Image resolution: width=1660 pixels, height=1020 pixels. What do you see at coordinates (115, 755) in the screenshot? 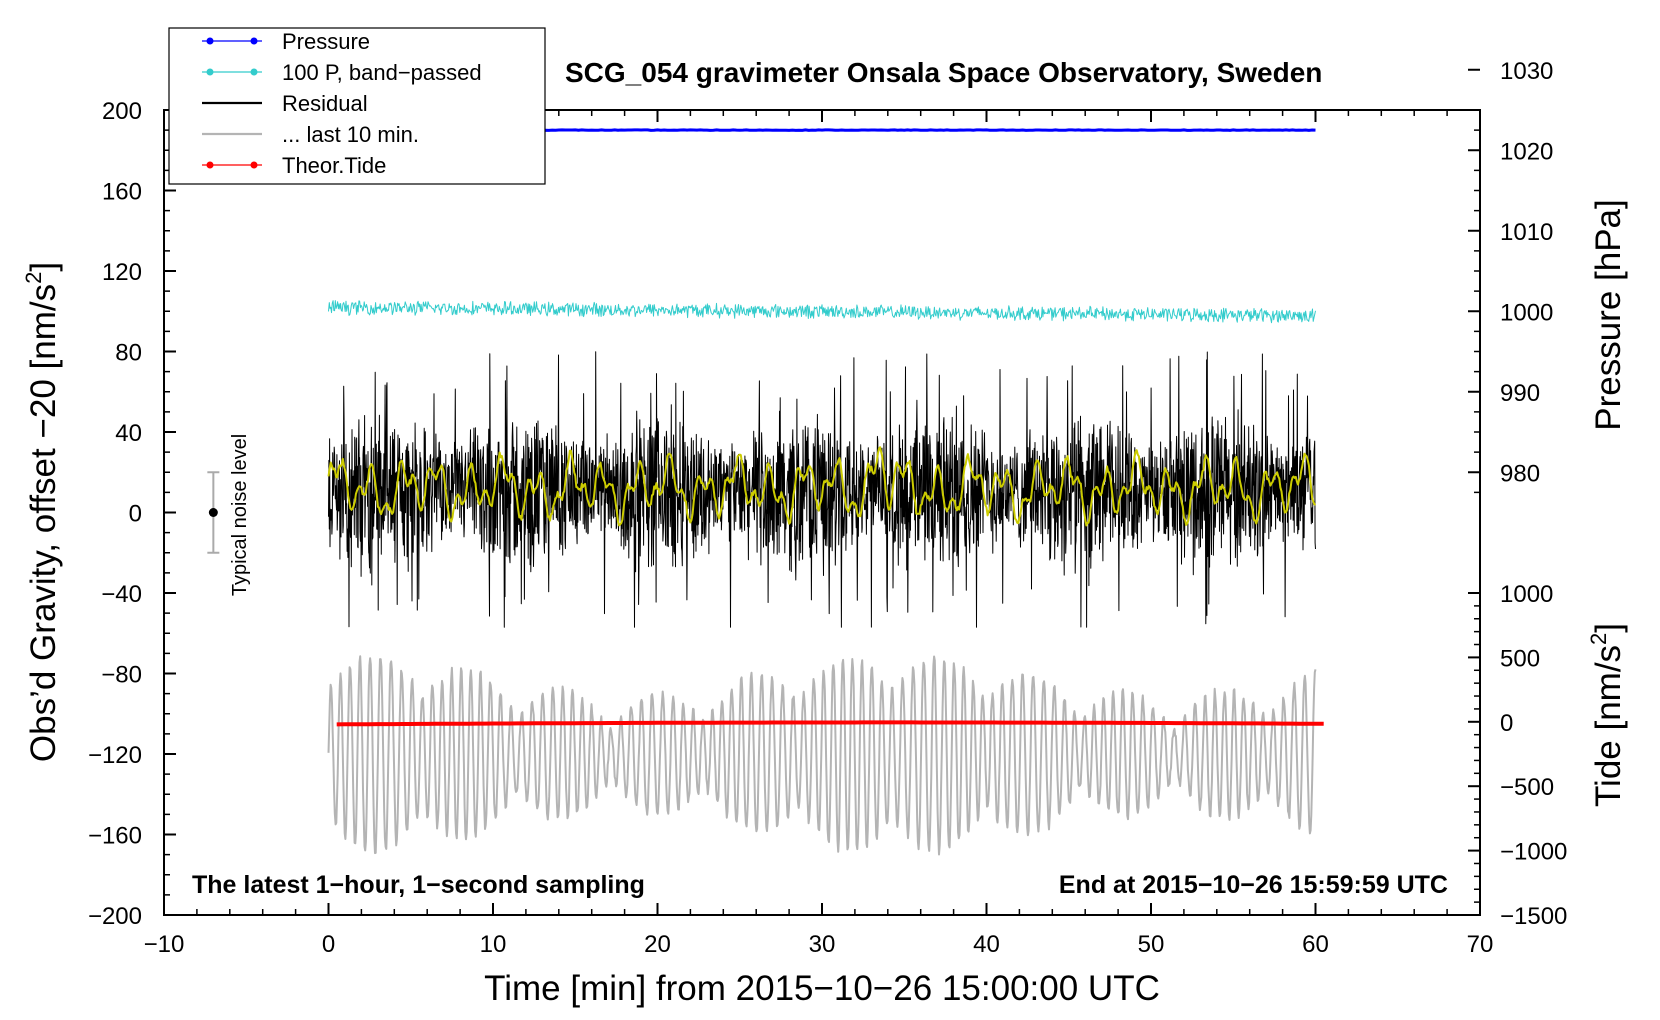
I see `y-tick-label: −120` at bounding box center [115, 755].